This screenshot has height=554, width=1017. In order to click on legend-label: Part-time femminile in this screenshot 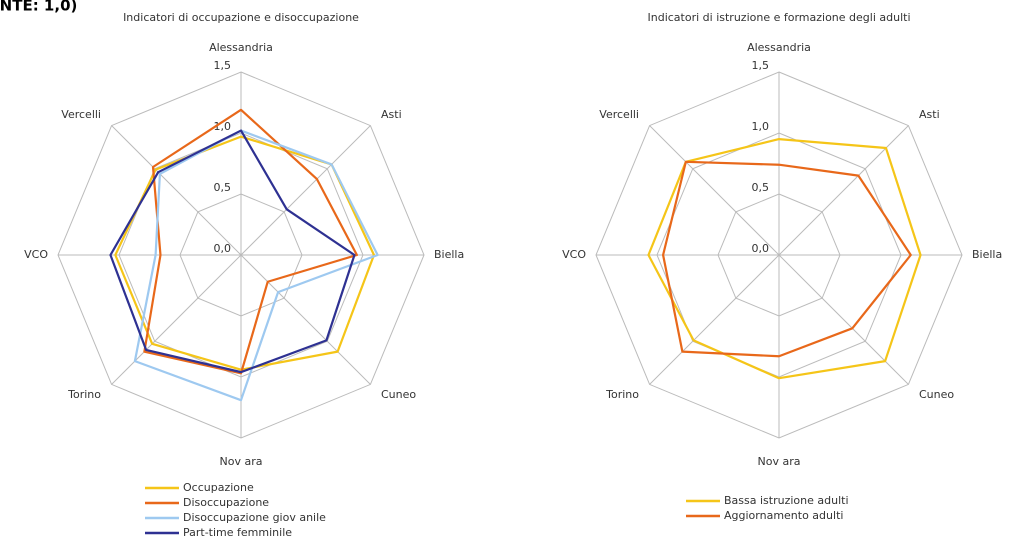, I will do `click(237, 532)`.